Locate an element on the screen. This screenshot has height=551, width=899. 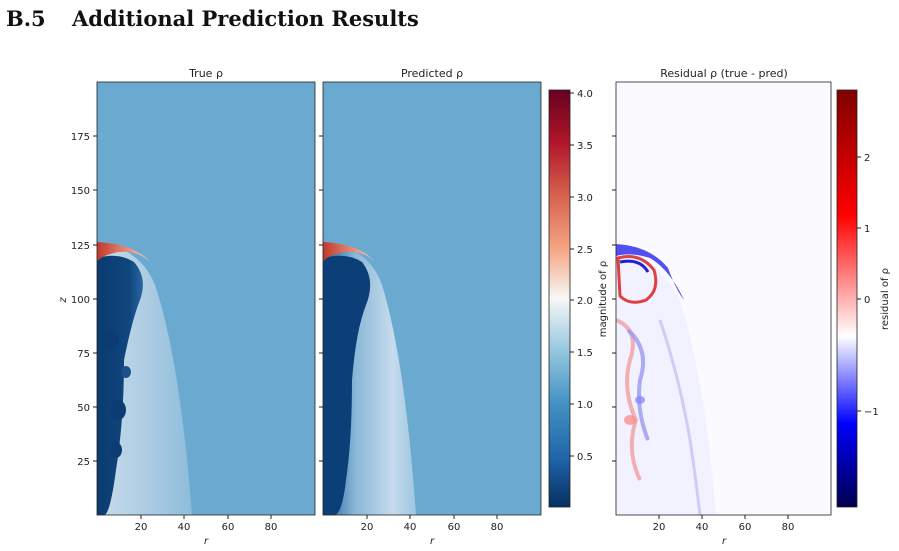
y-axis-ticks-predicted is located at coordinates (321, 298).